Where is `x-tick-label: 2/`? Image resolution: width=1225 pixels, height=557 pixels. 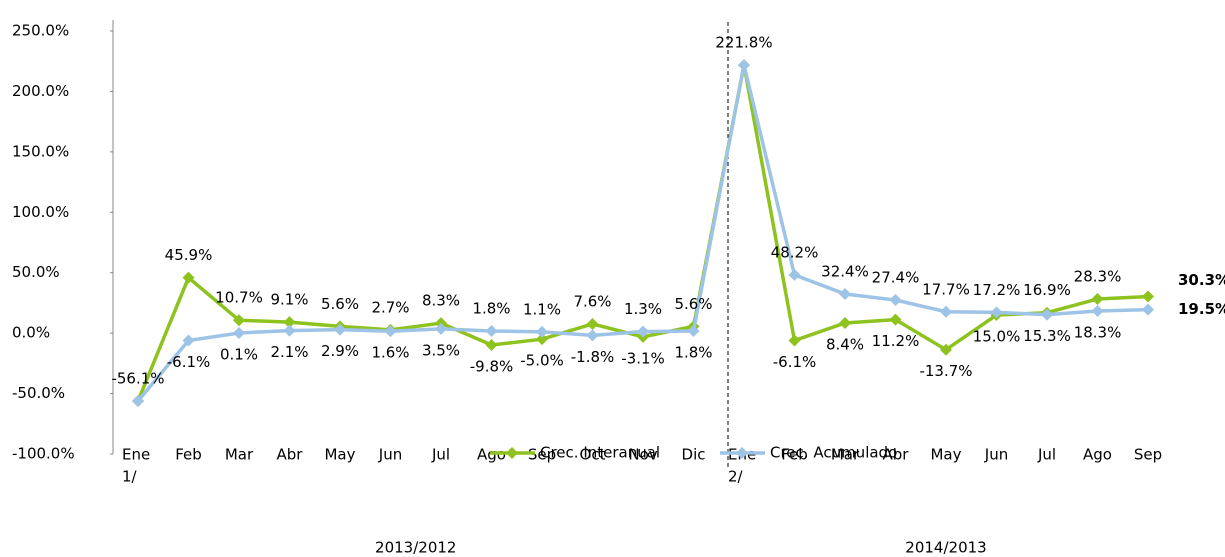
x-tick-label: 2/ is located at coordinates (736, 477).